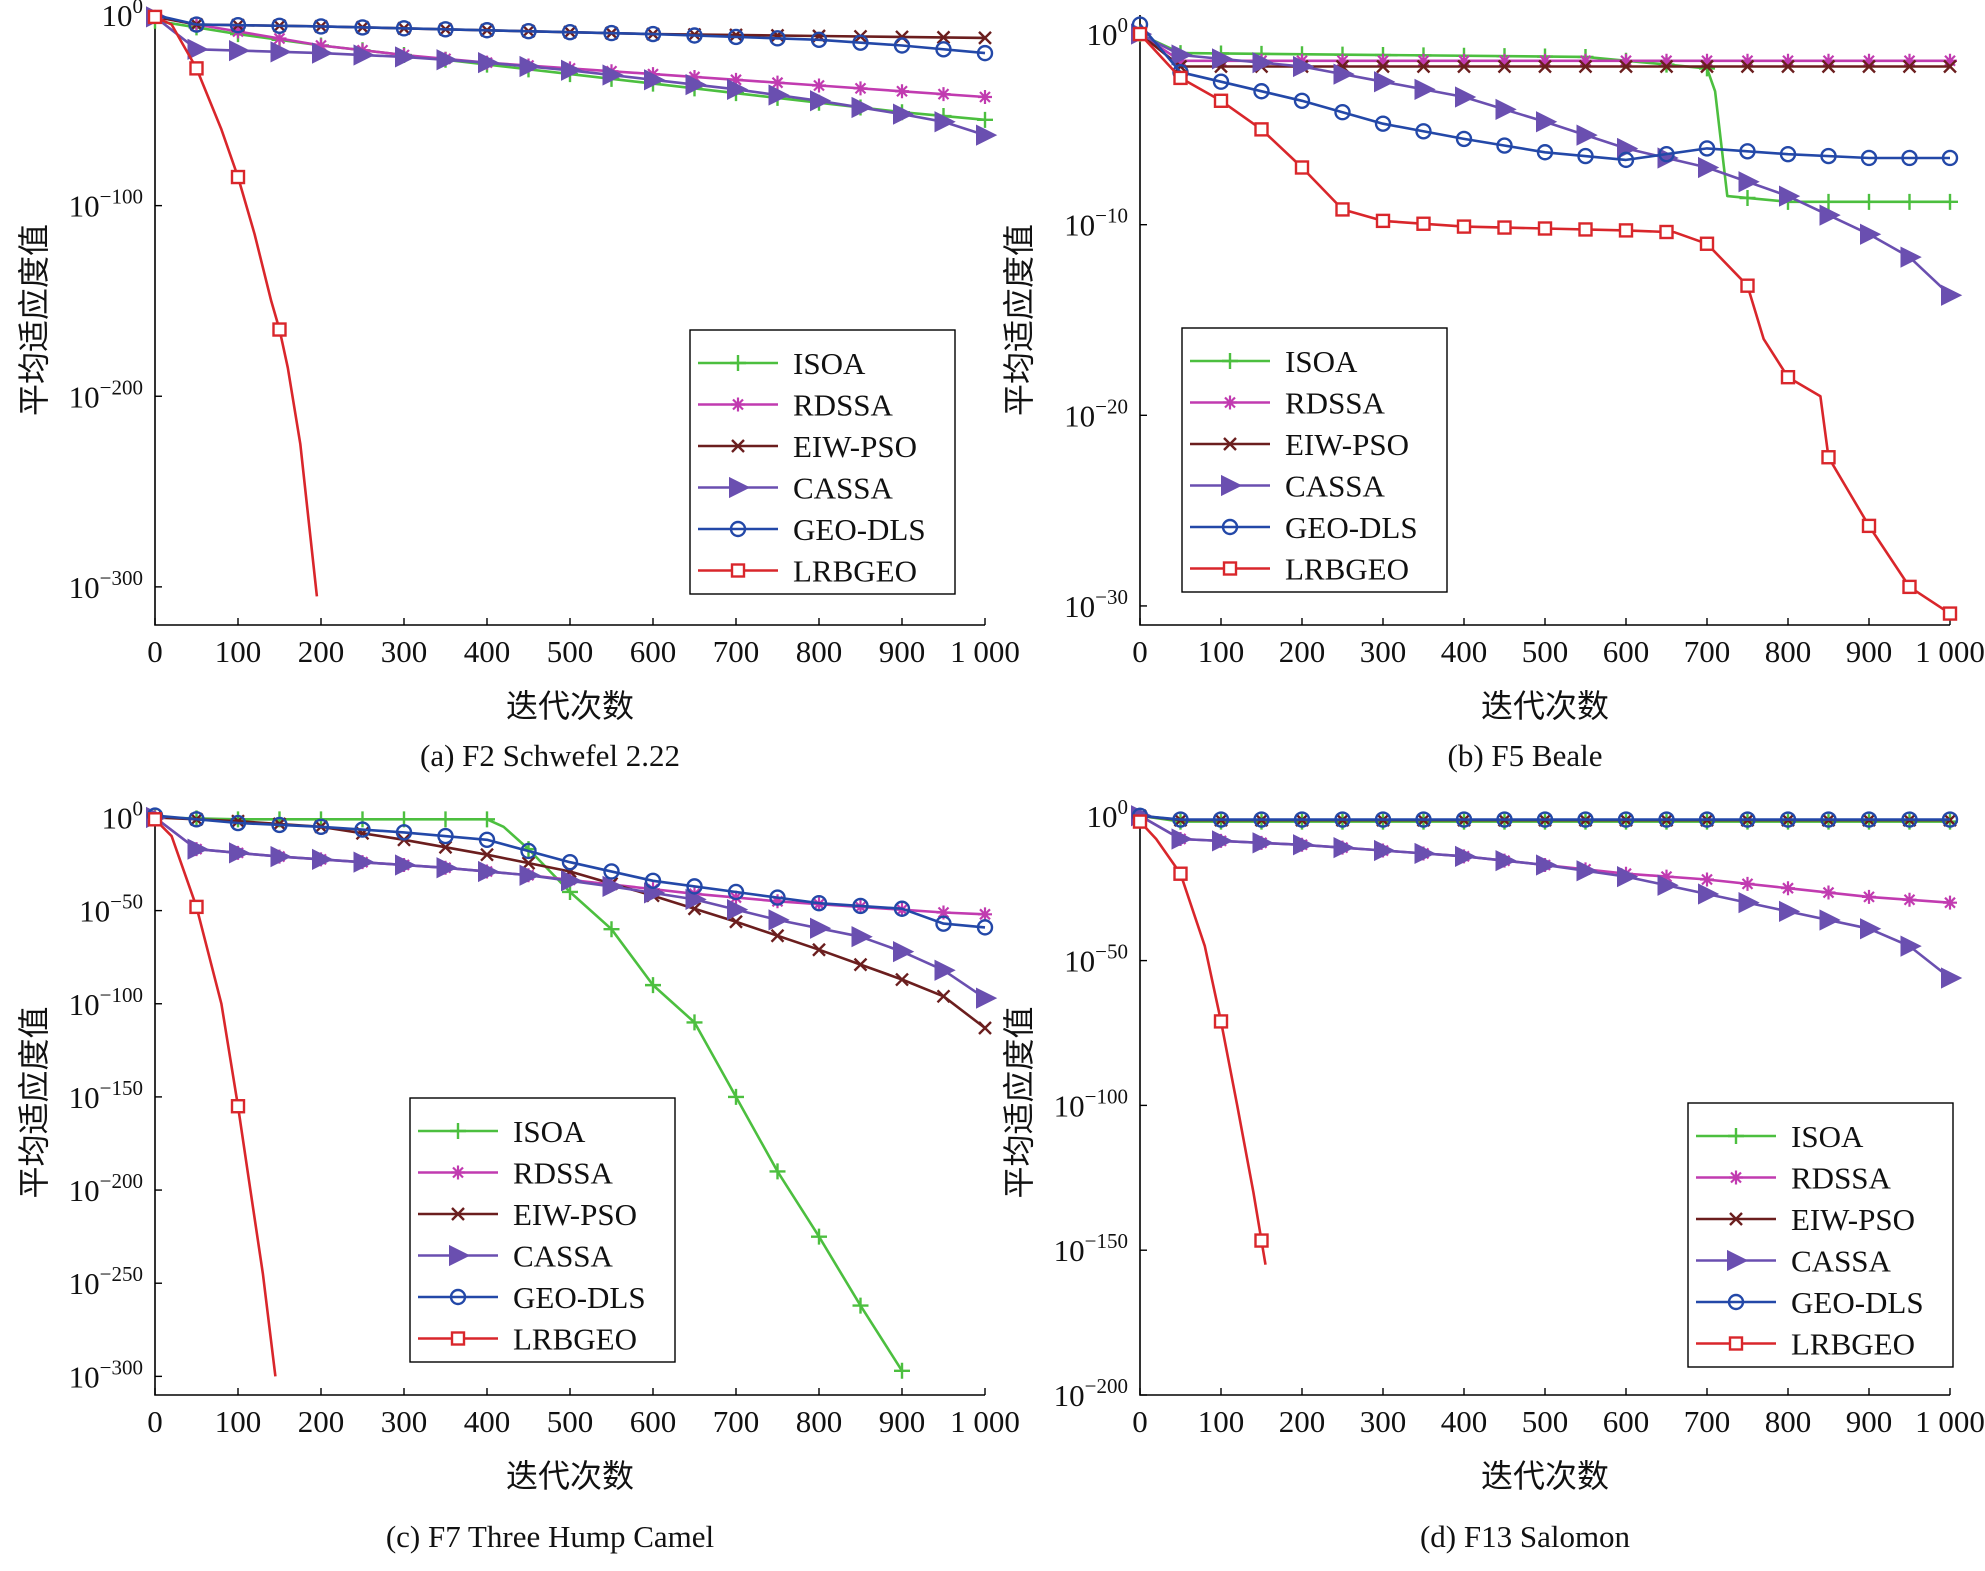 This screenshot has height=1571, width=1985. What do you see at coordinates (1274, 361) in the screenshot?
I see `legend-item-isoa: ISOA` at bounding box center [1274, 361].